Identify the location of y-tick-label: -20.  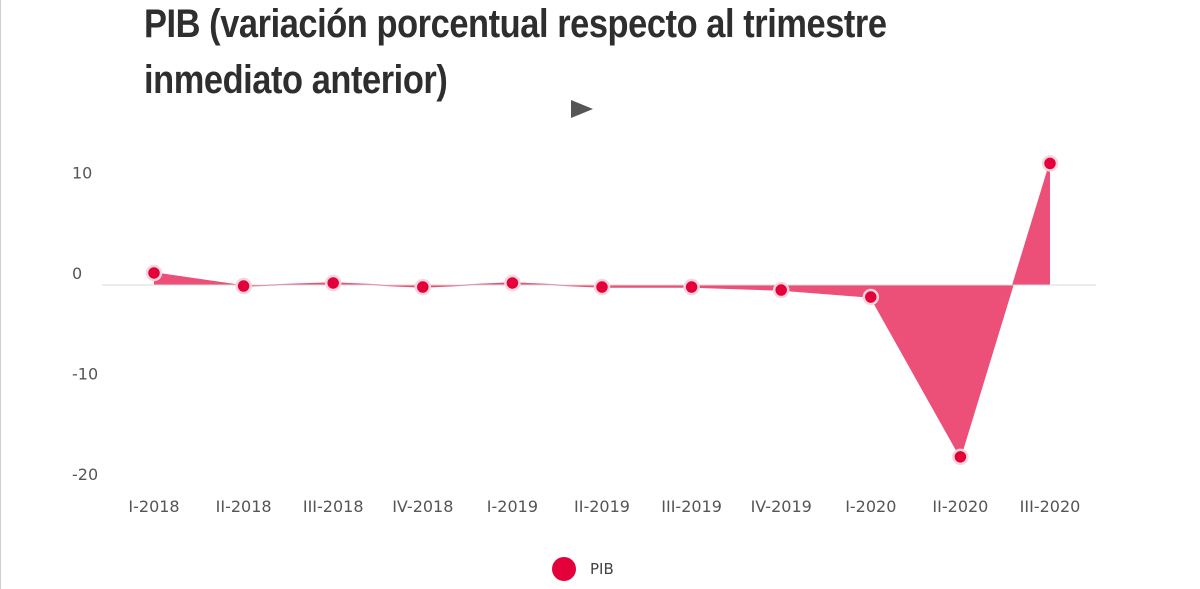
(85, 474).